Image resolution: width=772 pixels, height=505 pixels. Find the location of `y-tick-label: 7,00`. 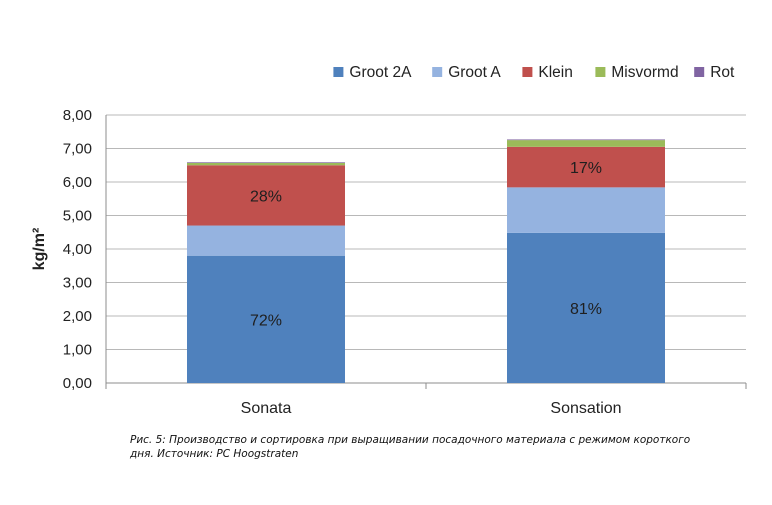

y-tick-label: 7,00 is located at coordinates (77, 149).